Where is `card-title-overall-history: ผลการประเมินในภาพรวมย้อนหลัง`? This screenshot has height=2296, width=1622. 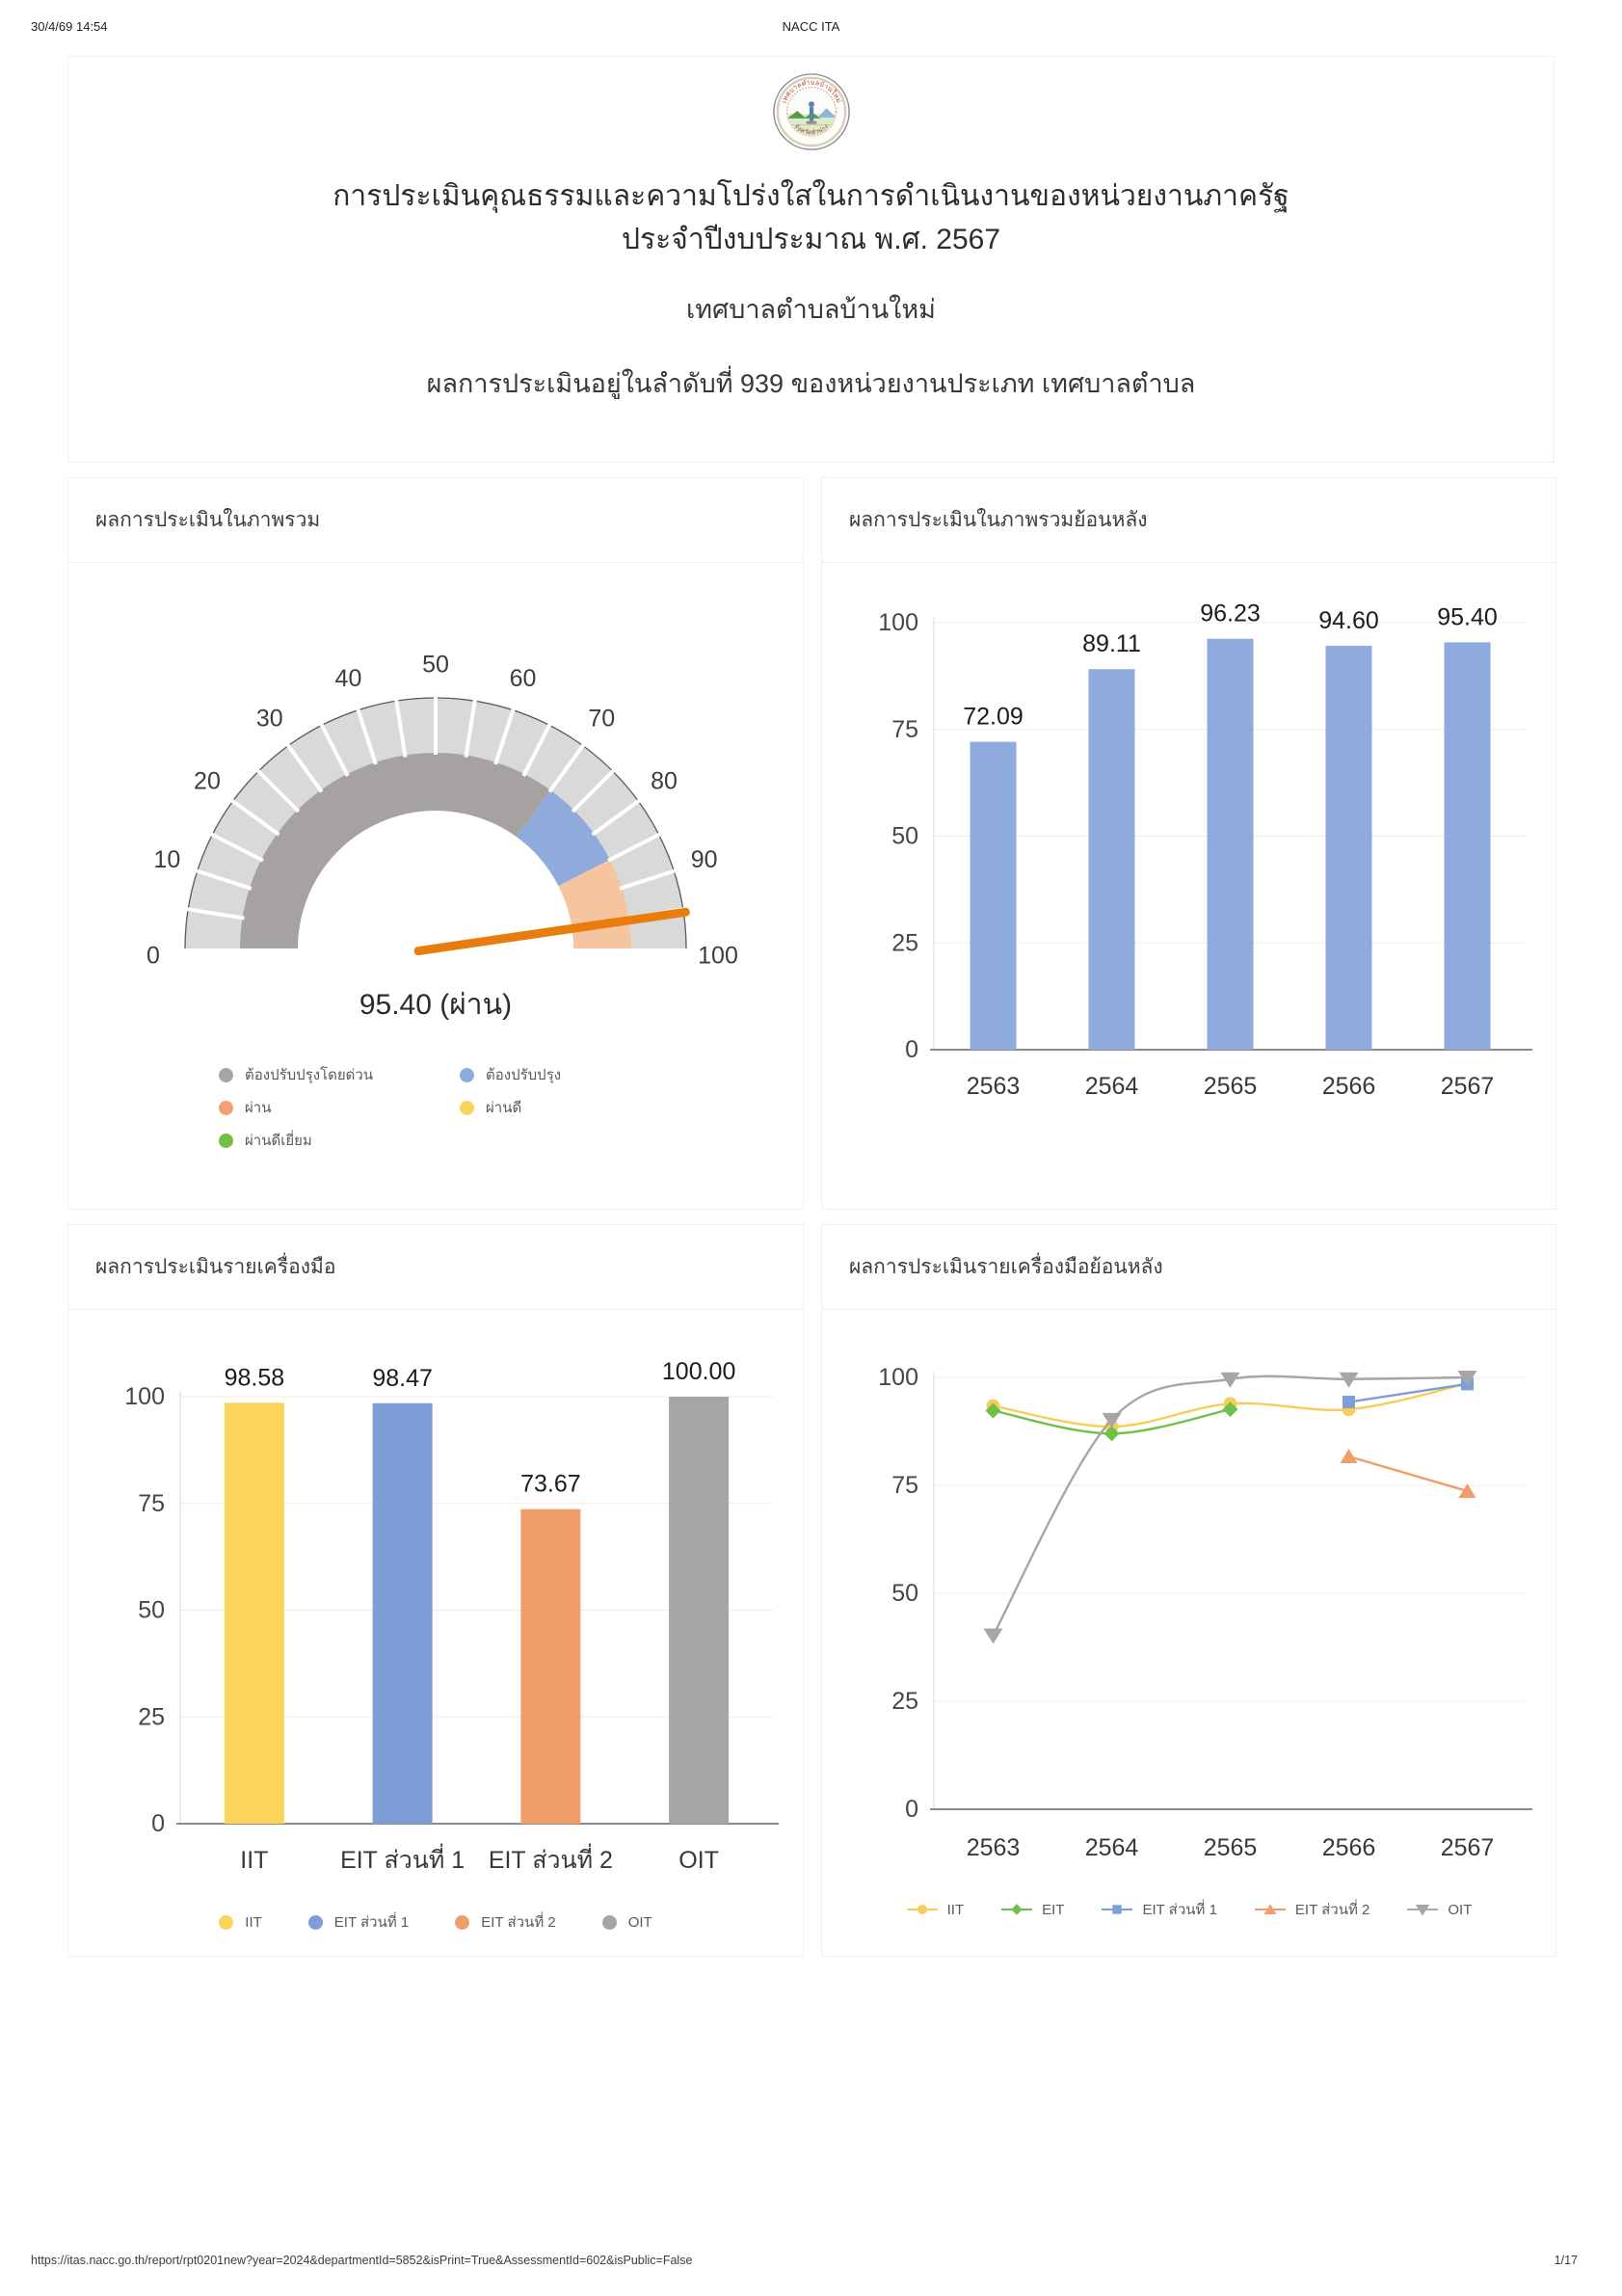 card-title-overall-history: ผลการประเมินในภาพรวมย้อนหลัง is located at coordinates (1189, 520).